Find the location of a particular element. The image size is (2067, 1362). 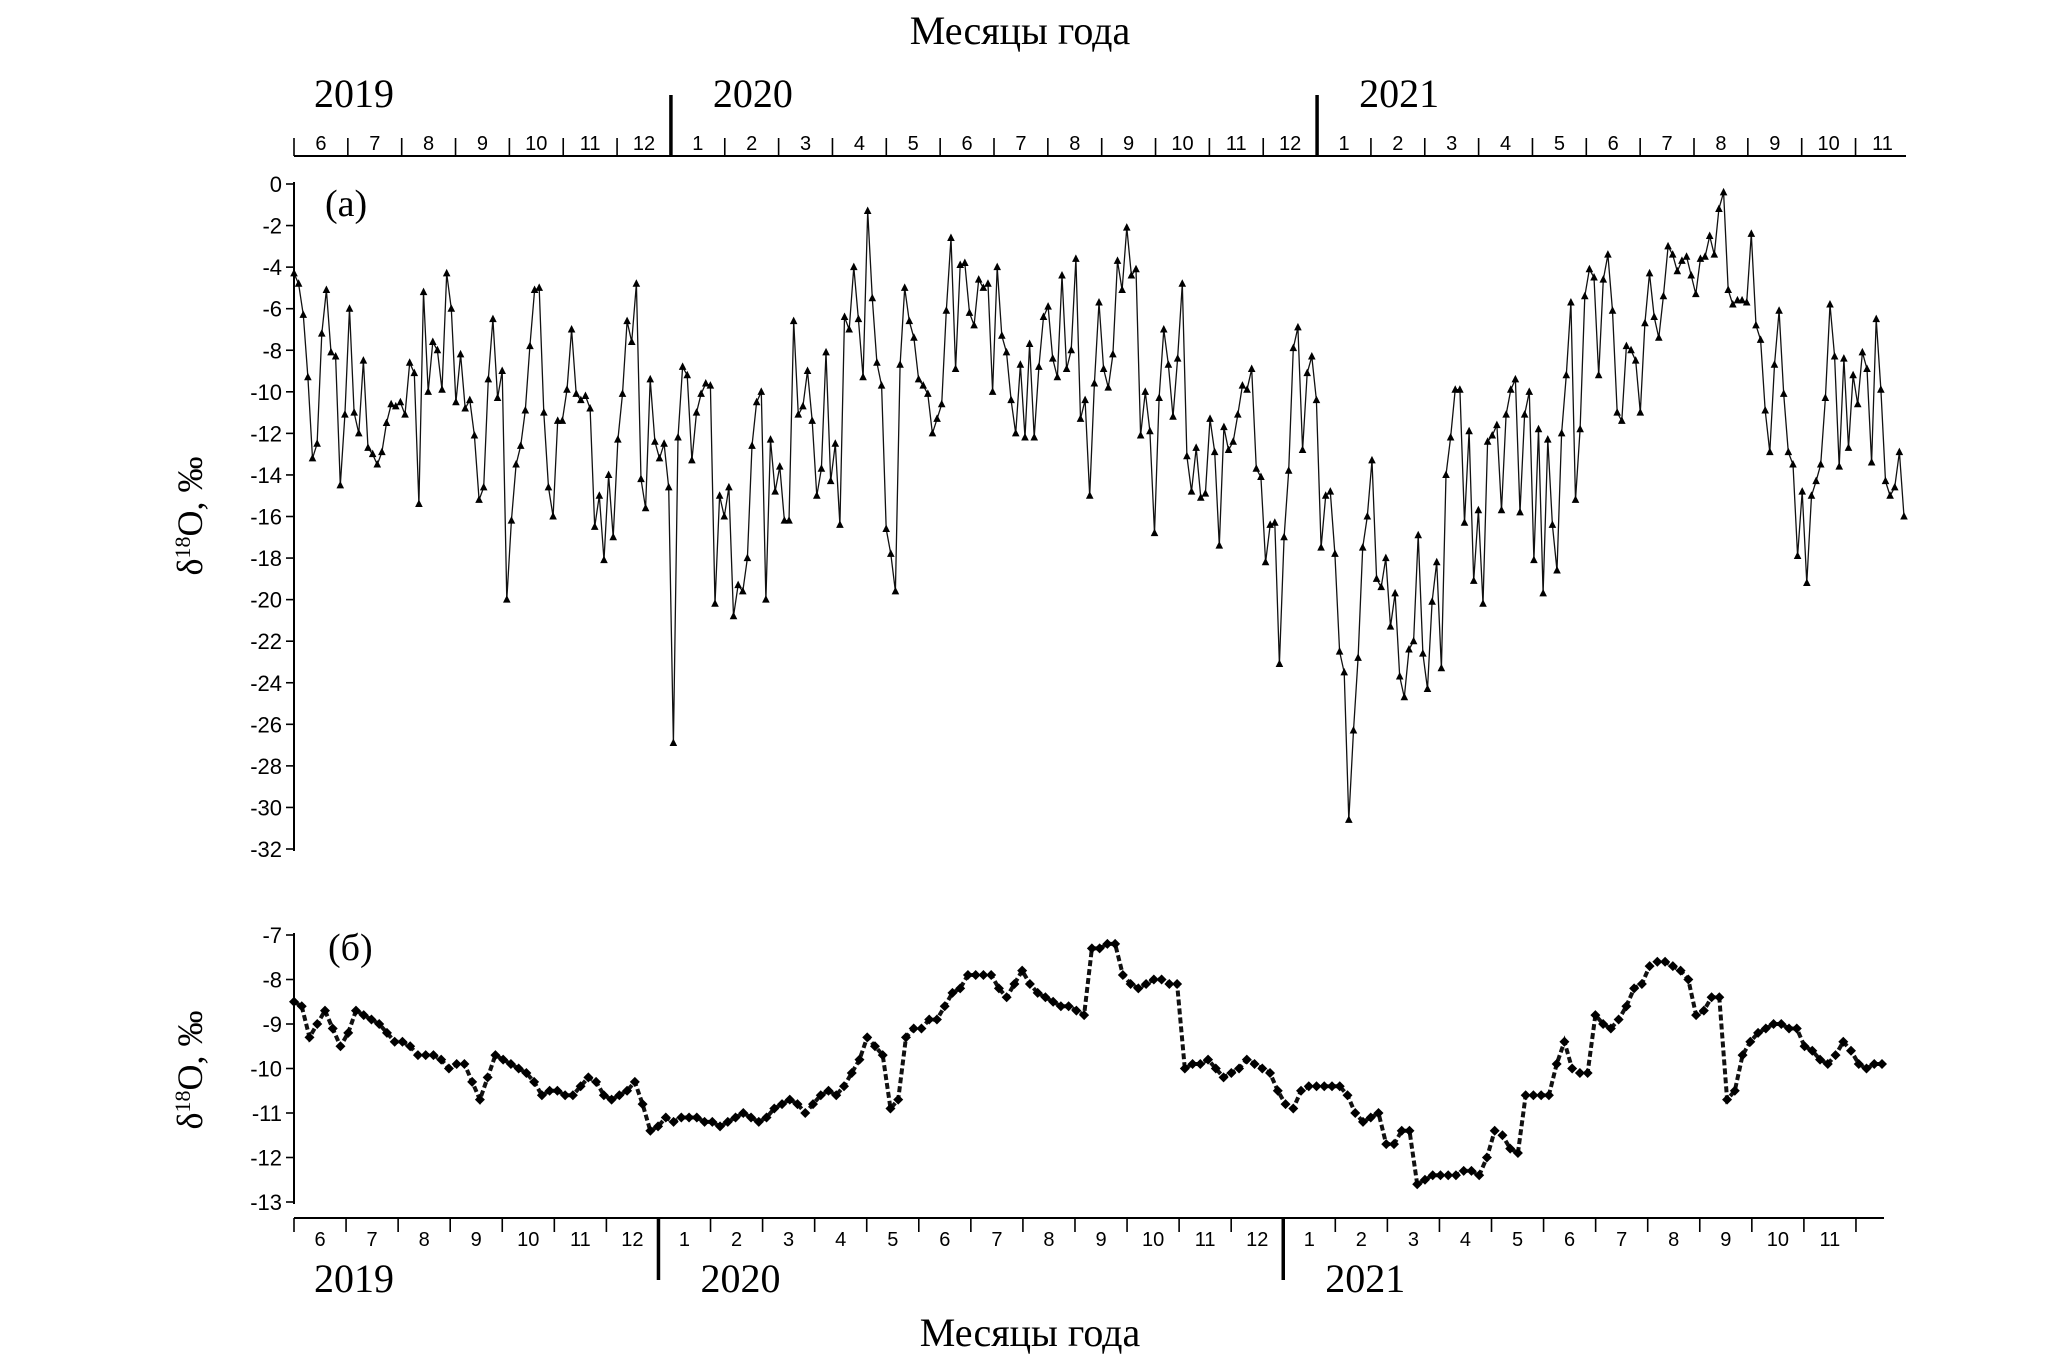

month-label: 9 is located at coordinates (1128, 144).